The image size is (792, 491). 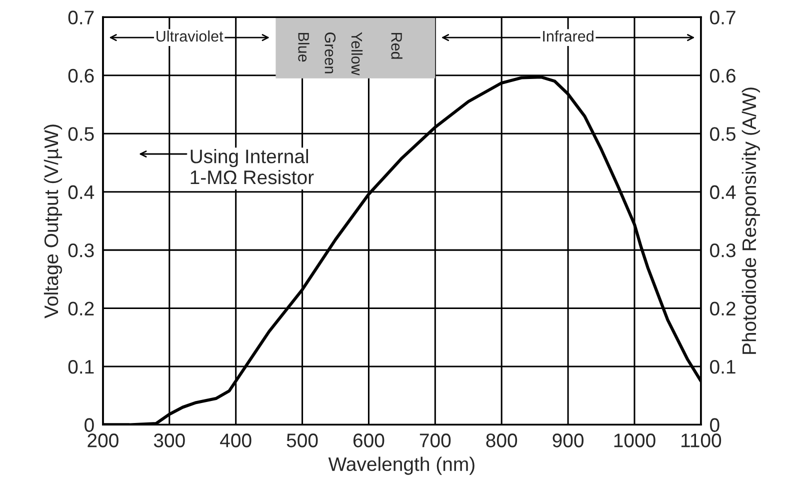 What do you see at coordinates (89, 425) in the screenshot?
I see `y-tick-label: 0` at bounding box center [89, 425].